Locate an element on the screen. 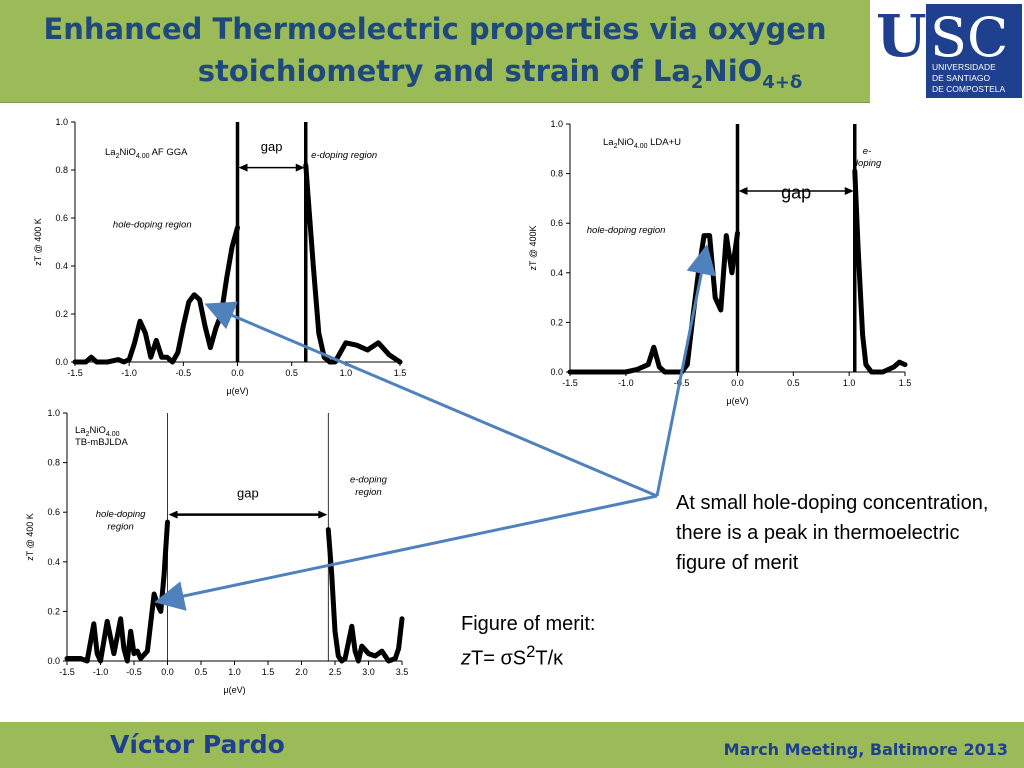 The height and width of the screenshot is (768, 1024). title-bar is located at coordinates (435, 51).